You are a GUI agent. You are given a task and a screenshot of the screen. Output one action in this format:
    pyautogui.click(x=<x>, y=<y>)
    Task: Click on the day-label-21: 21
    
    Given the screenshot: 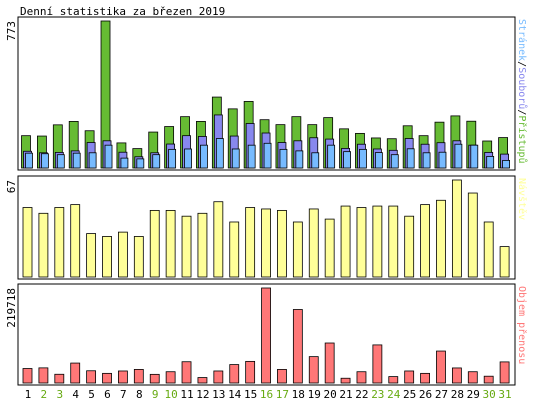 What is the action you would take?
    pyautogui.click(x=345, y=394)
    